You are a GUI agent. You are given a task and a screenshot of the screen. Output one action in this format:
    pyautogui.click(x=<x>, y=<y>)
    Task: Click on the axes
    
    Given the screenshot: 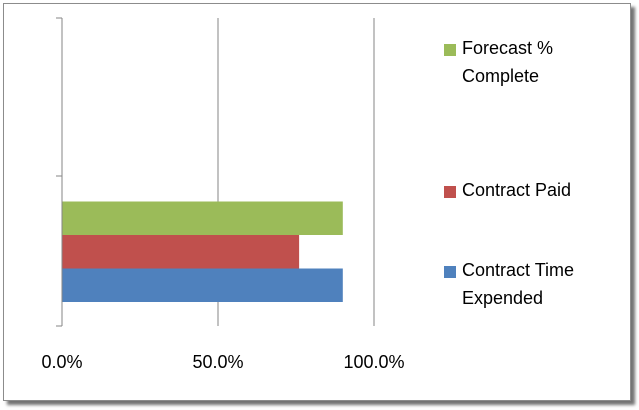 What is the action you would take?
    pyautogui.click(x=59, y=172)
    